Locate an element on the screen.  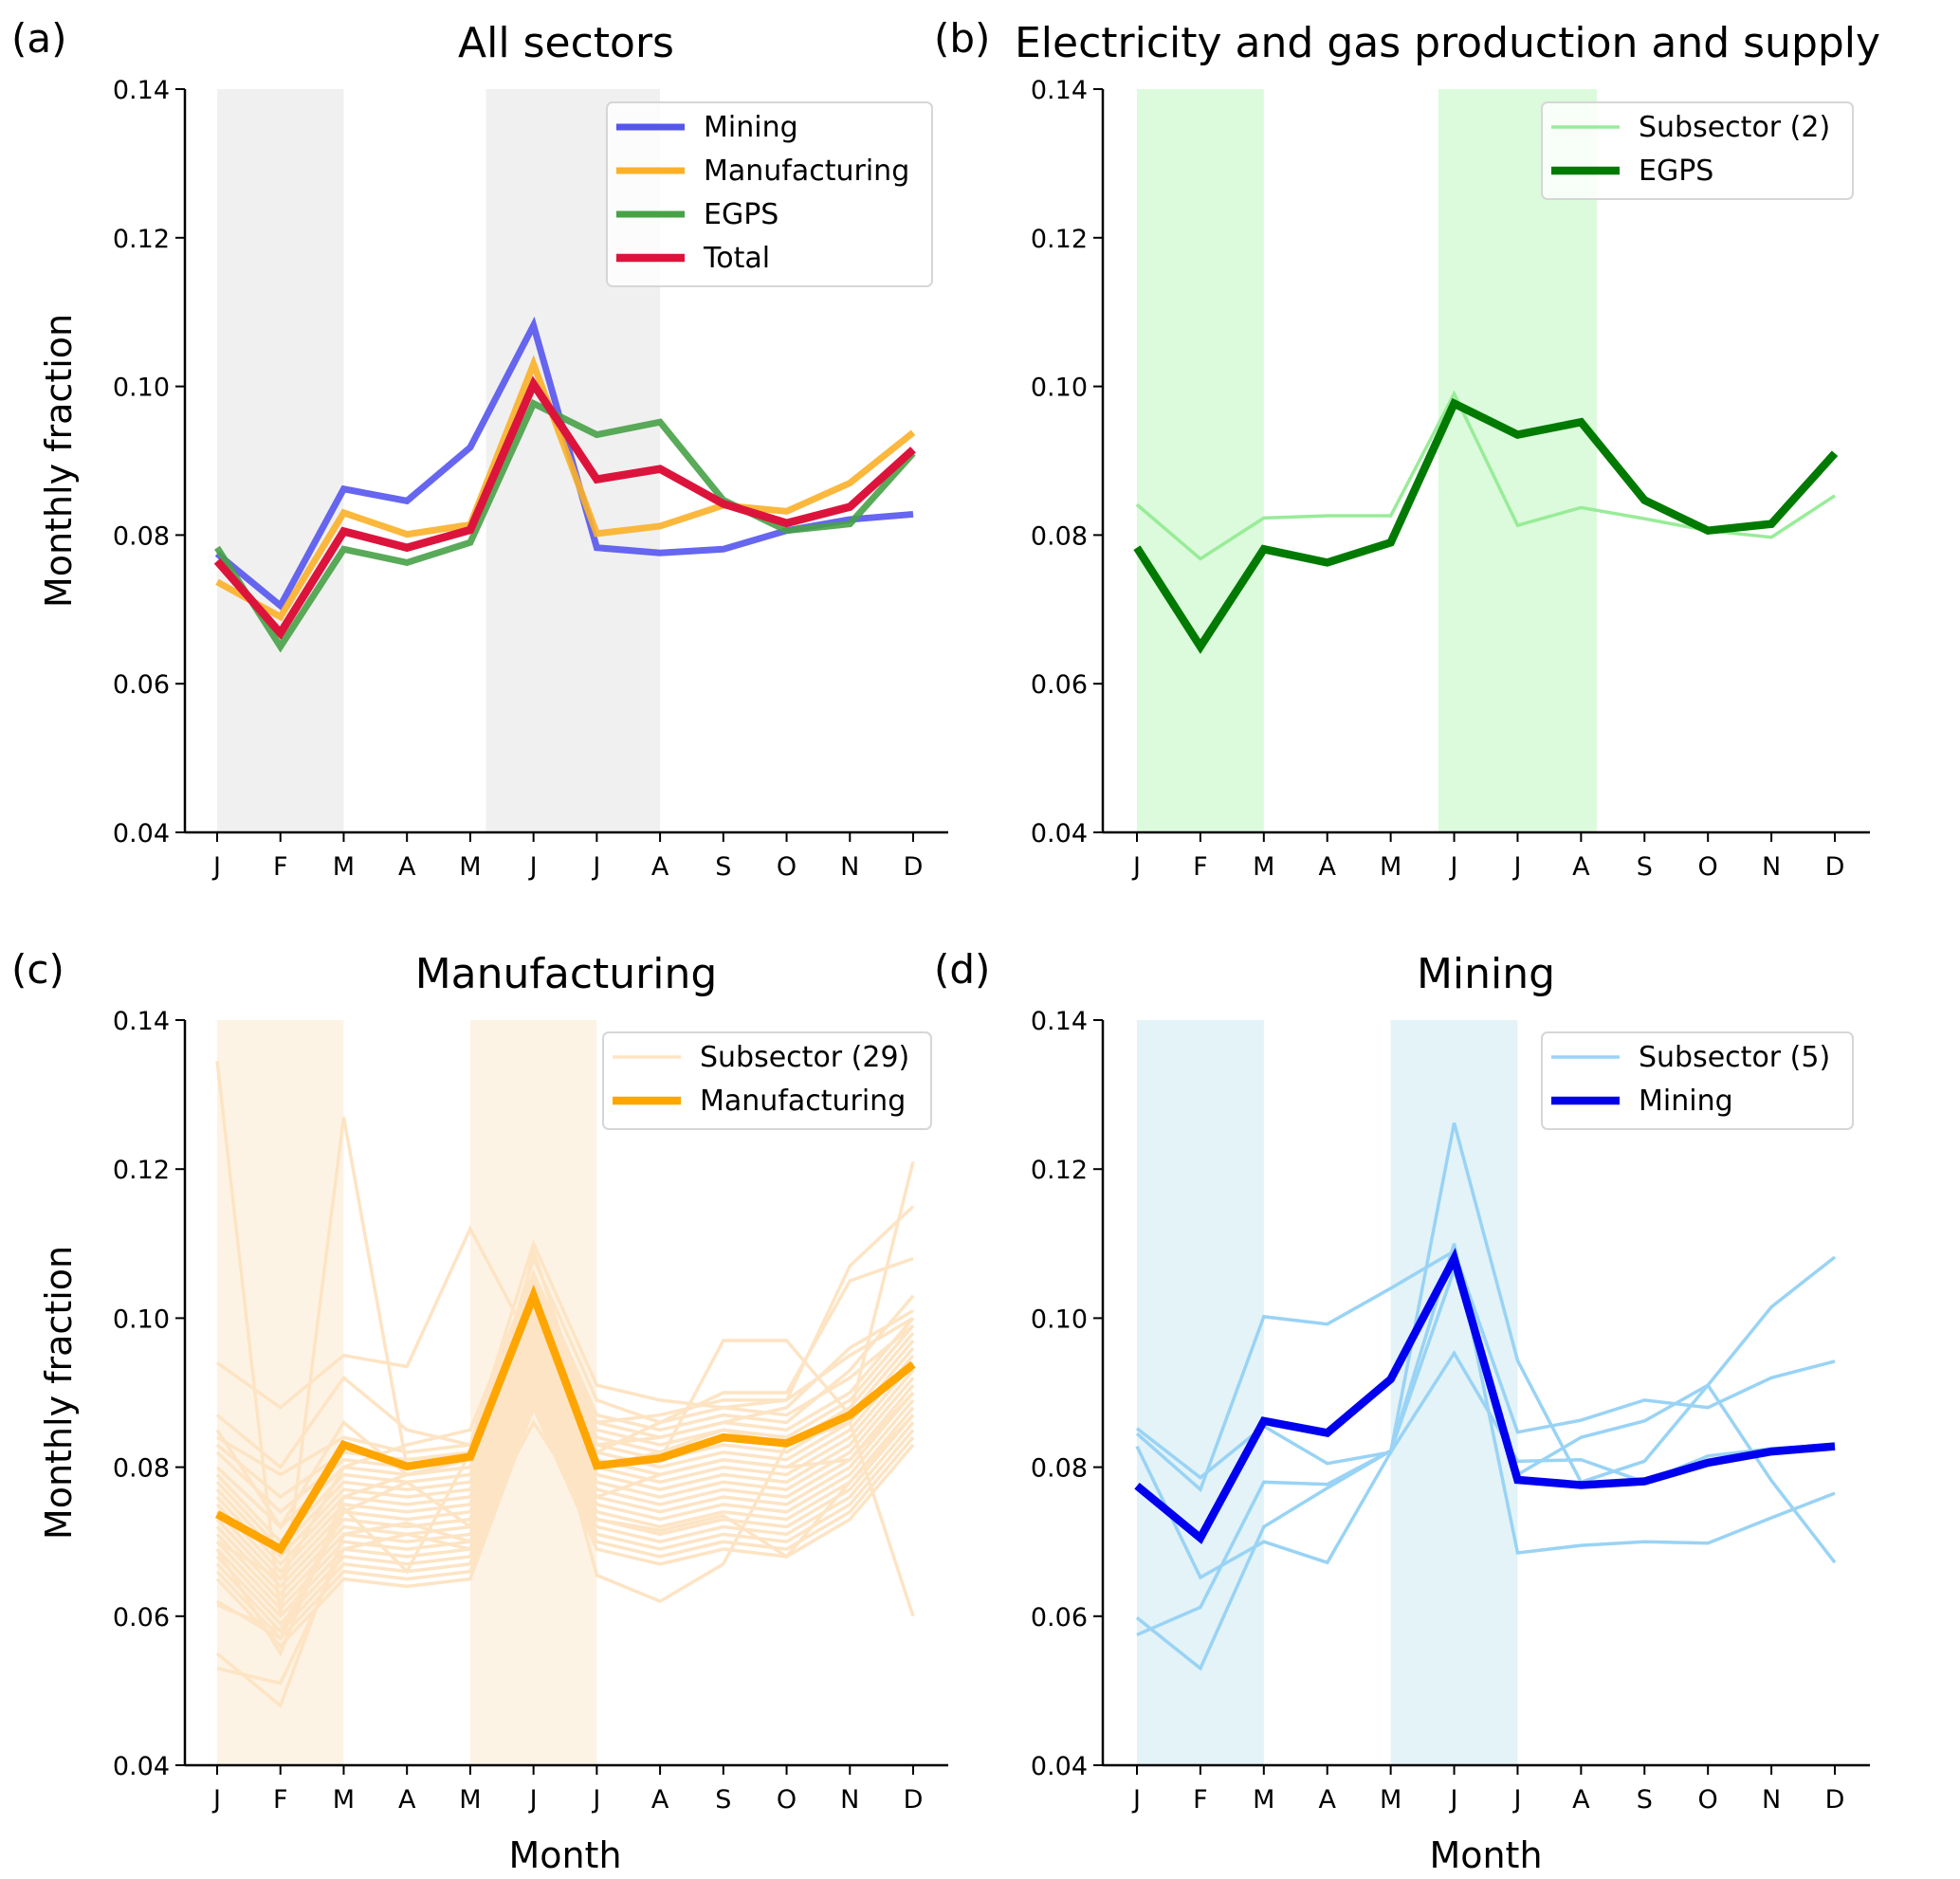
panel-title: Manufacturing is located at coordinates (566, 974).